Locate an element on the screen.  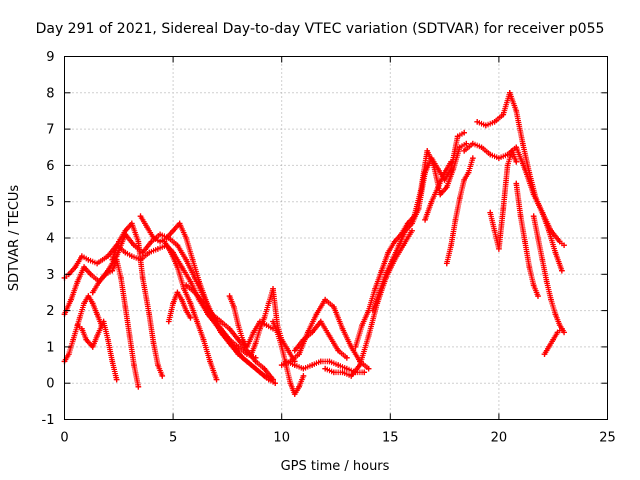
y-tick-label: 9 is located at coordinates (50, 57).